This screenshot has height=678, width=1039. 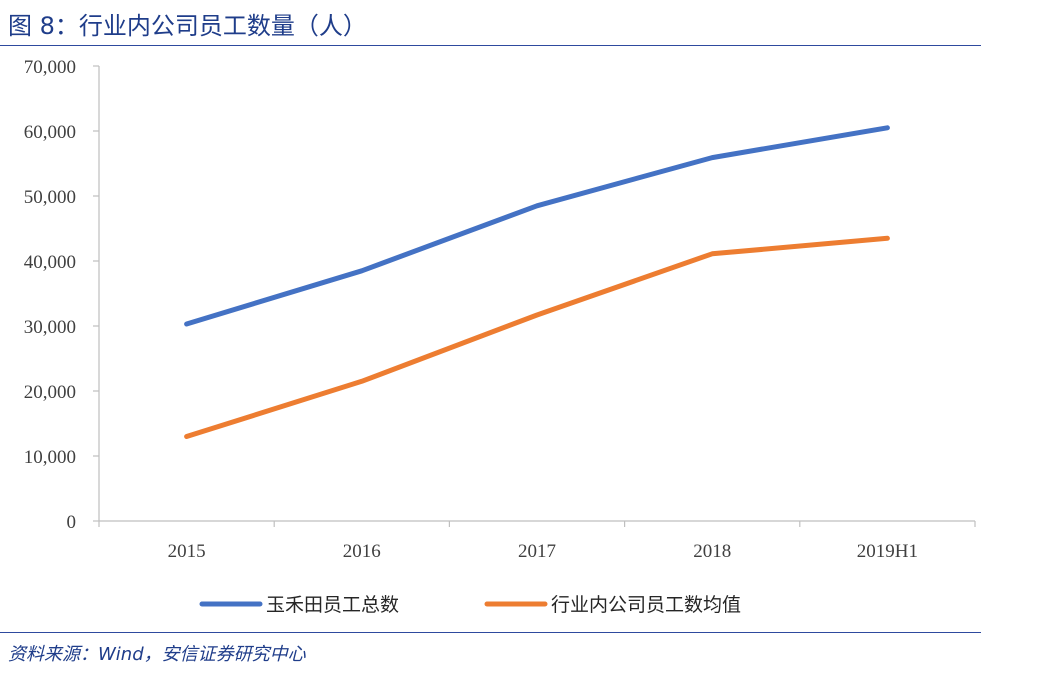 What do you see at coordinates (646, 605) in the screenshot?
I see `legend-label-2: 行业内公司员工数均值` at bounding box center [646, 605].